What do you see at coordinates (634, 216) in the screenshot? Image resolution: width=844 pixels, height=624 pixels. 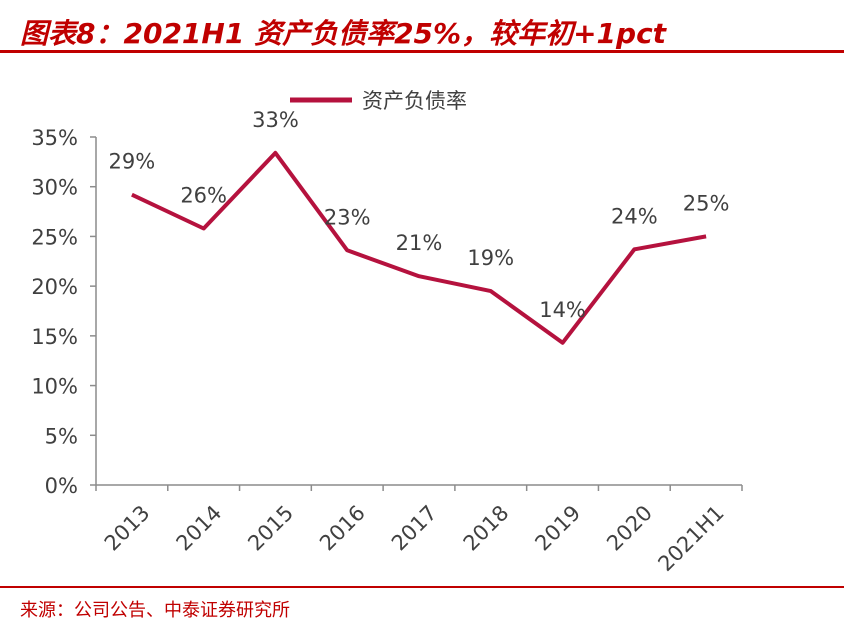 I see `data-label: 24%` at bounding box center [634, 216].